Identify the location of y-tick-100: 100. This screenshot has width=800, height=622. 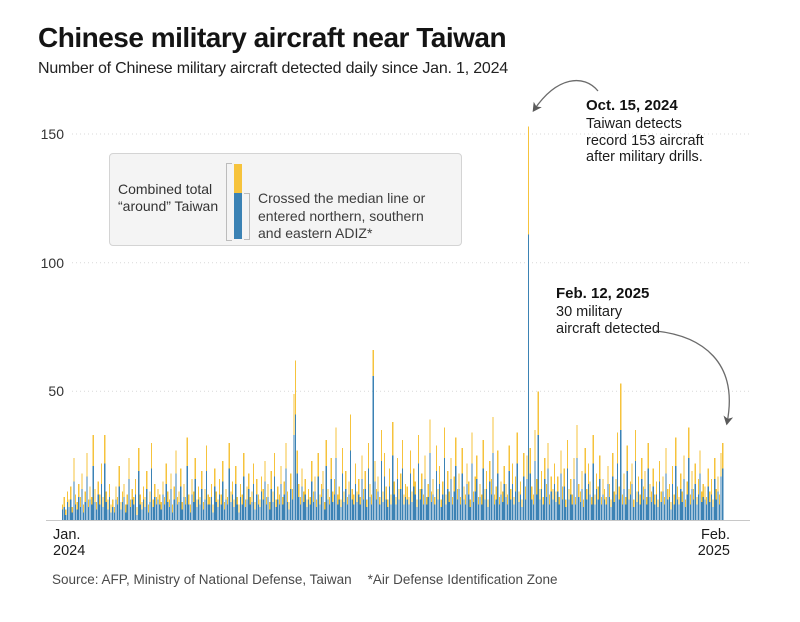
(52, 263).